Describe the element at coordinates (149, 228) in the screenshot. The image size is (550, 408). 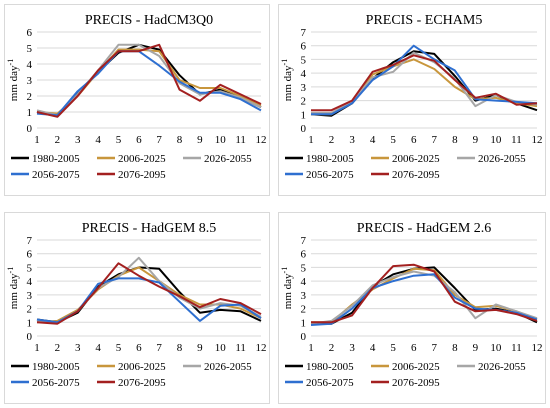
I see `chart-title: PRECIS - HadGEM 8.5` at that location.